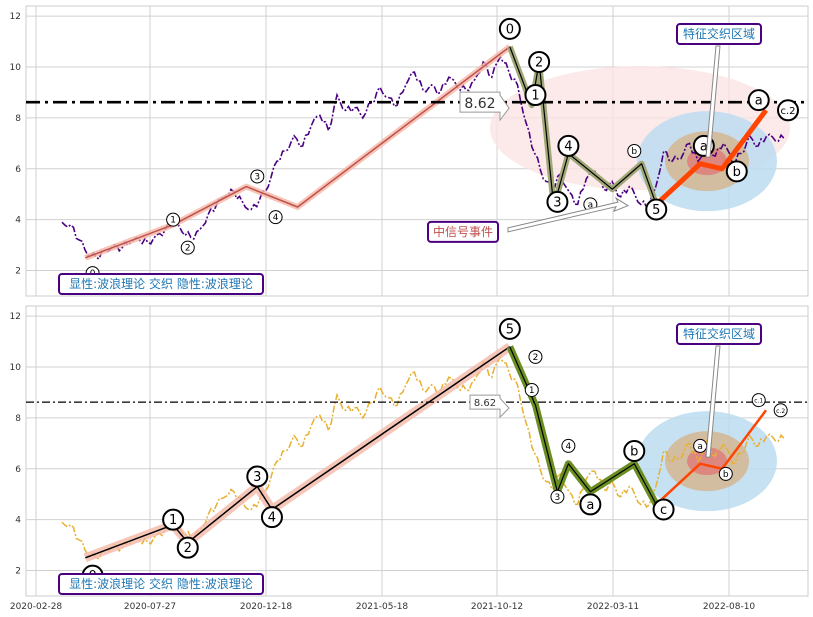 The width and height of the screenshot is (813, 617). I want to click on x-tick-label: 2021-05-18, so click(382, 607).